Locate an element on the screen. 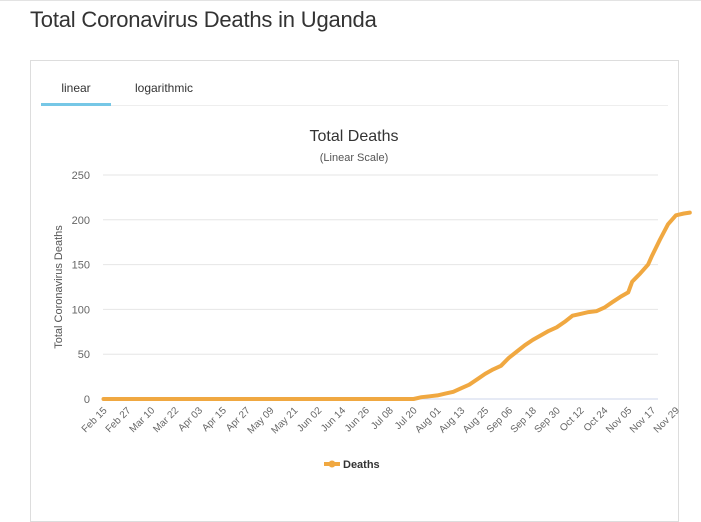  x-tick-label: Feb 15 is located at coordinates (95, 420).